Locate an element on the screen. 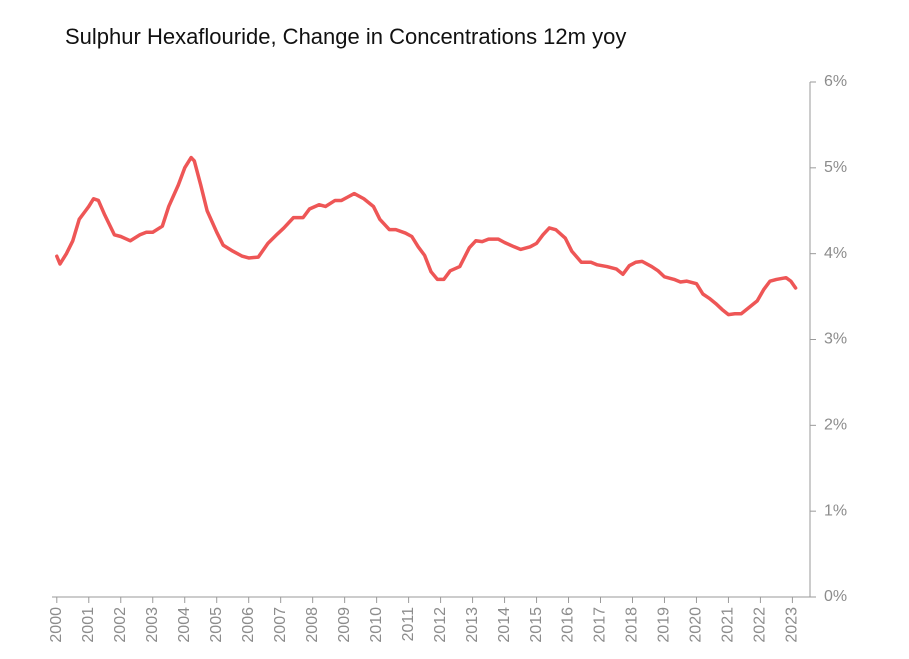 This screenshot has height=659, width=909. x-tick-label: 2001 is located at coordinates (88, 625).